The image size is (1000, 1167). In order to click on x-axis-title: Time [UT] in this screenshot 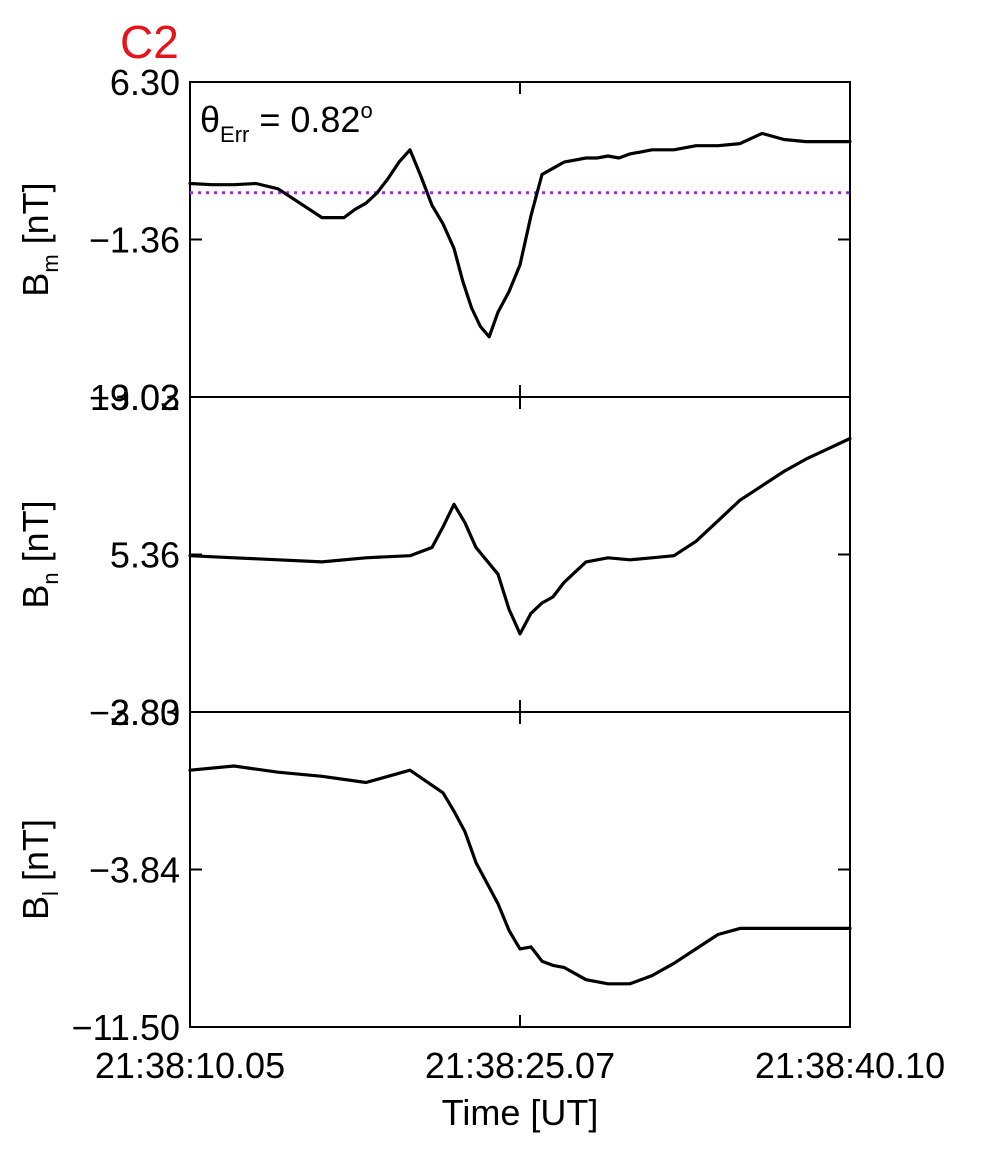, I will do `click(520, 1112)`.